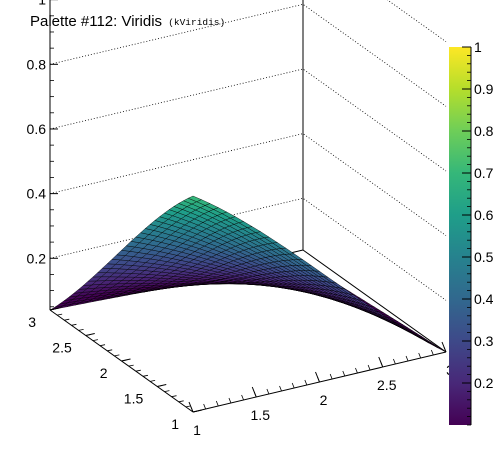 The width and height of the screenshot is (496, 472). Describe the element at coordinates (324, 400) in the screenshot. I see `x-tick-label: 2` at that location.